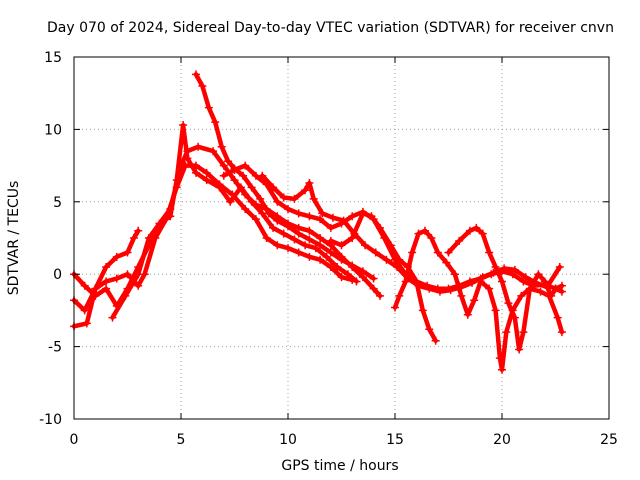 Image resolution: width=640 pixels, height=480 pixels. Describe the element at coordinates (395, 440) in the screenshot. I see `x-tick-label: 15` at that location.